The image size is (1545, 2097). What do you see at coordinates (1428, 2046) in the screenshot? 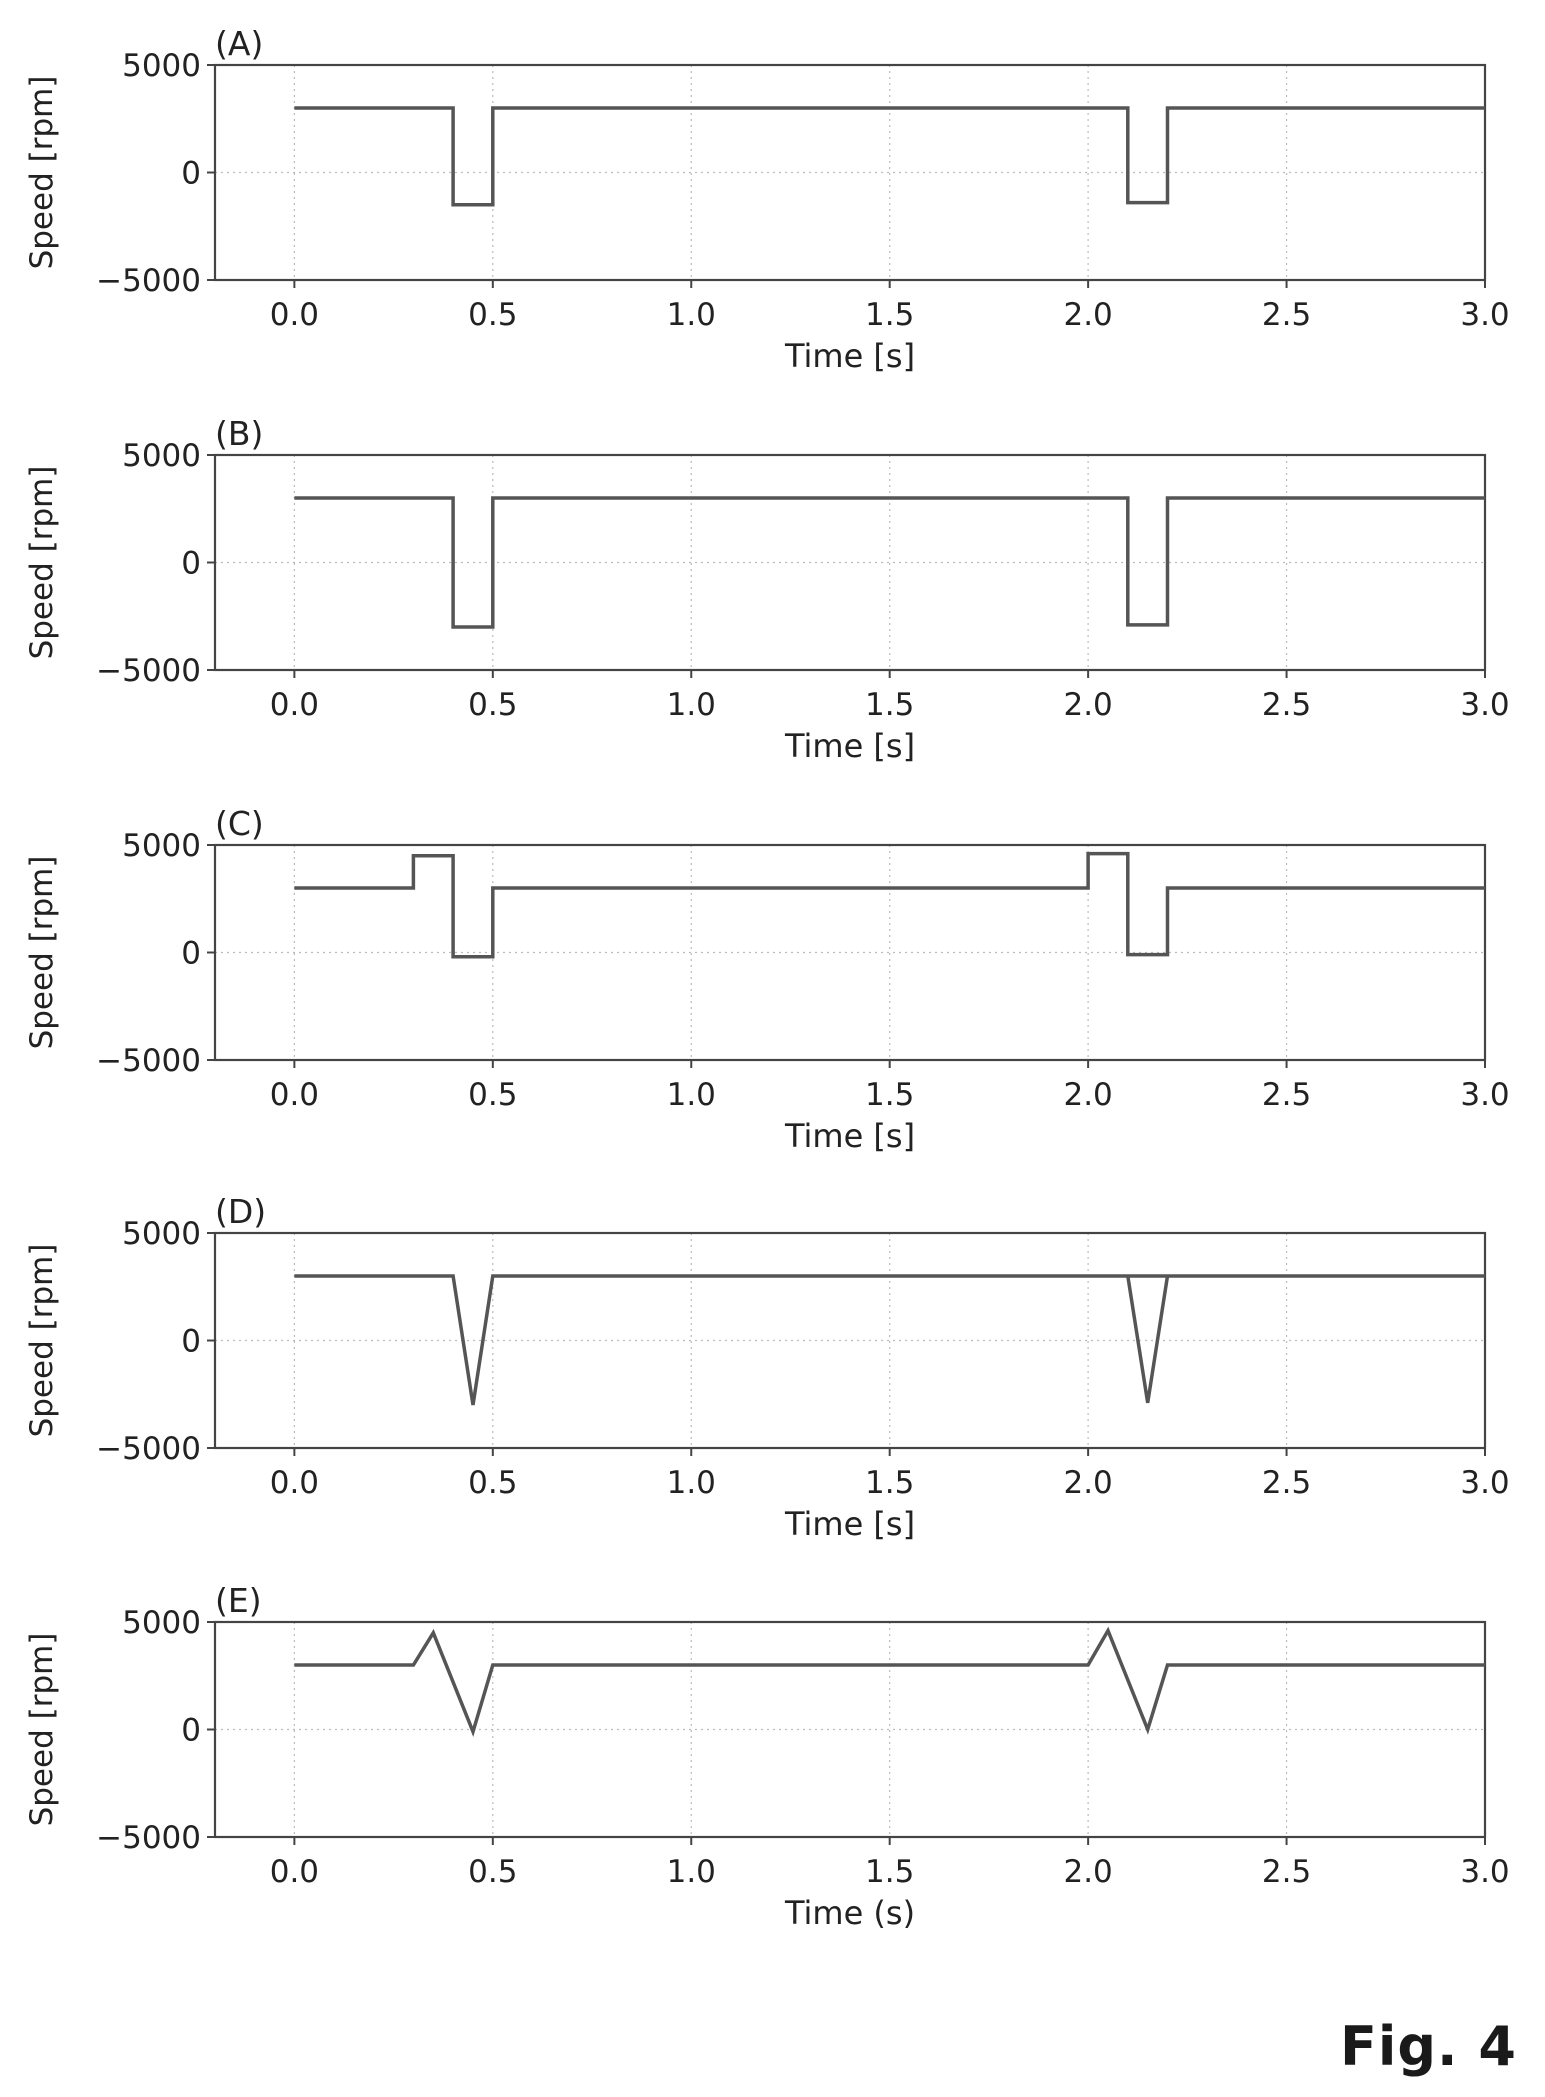
I see `figure-caption: Fig. 4` at bounding box center [1428, 2046].